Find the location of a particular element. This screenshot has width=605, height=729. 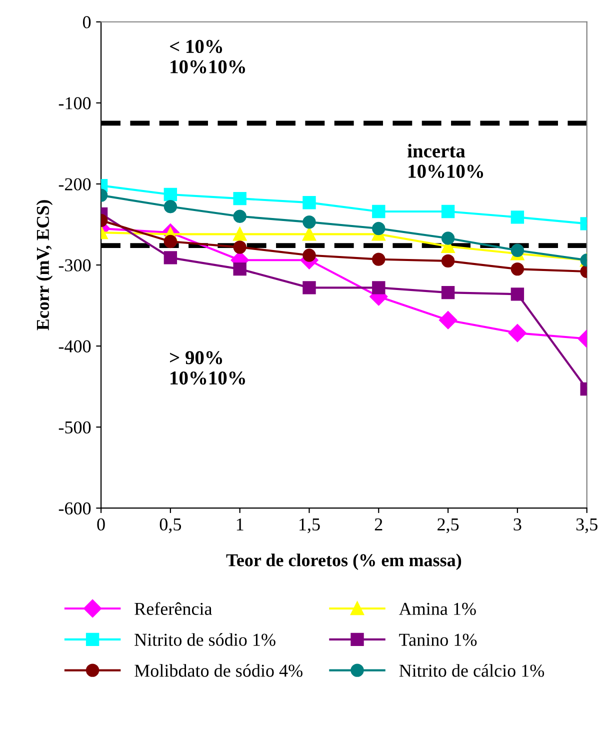

x-tick-label: 1,5 is located at coordinates (310, 526).